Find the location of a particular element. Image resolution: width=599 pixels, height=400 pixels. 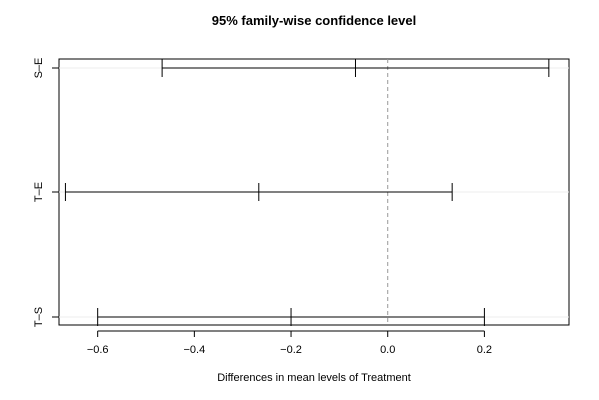

x-axis-label: Differences in mean levels of Treatment is located at coordinates (314, 378).